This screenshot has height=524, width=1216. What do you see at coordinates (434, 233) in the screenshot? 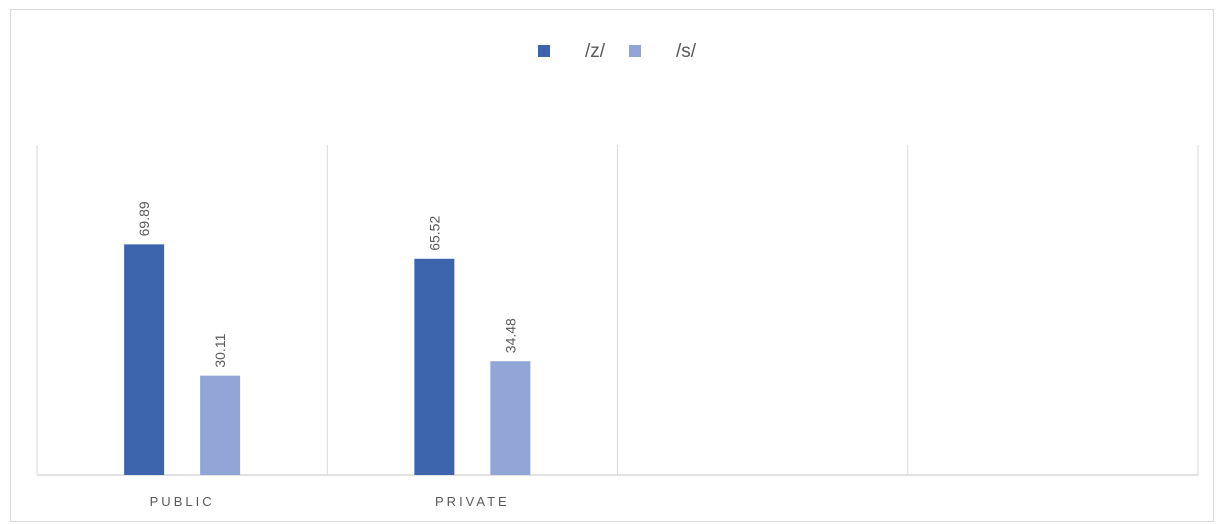
I see `data-label: 65.52` at bounding box center [434, 233].